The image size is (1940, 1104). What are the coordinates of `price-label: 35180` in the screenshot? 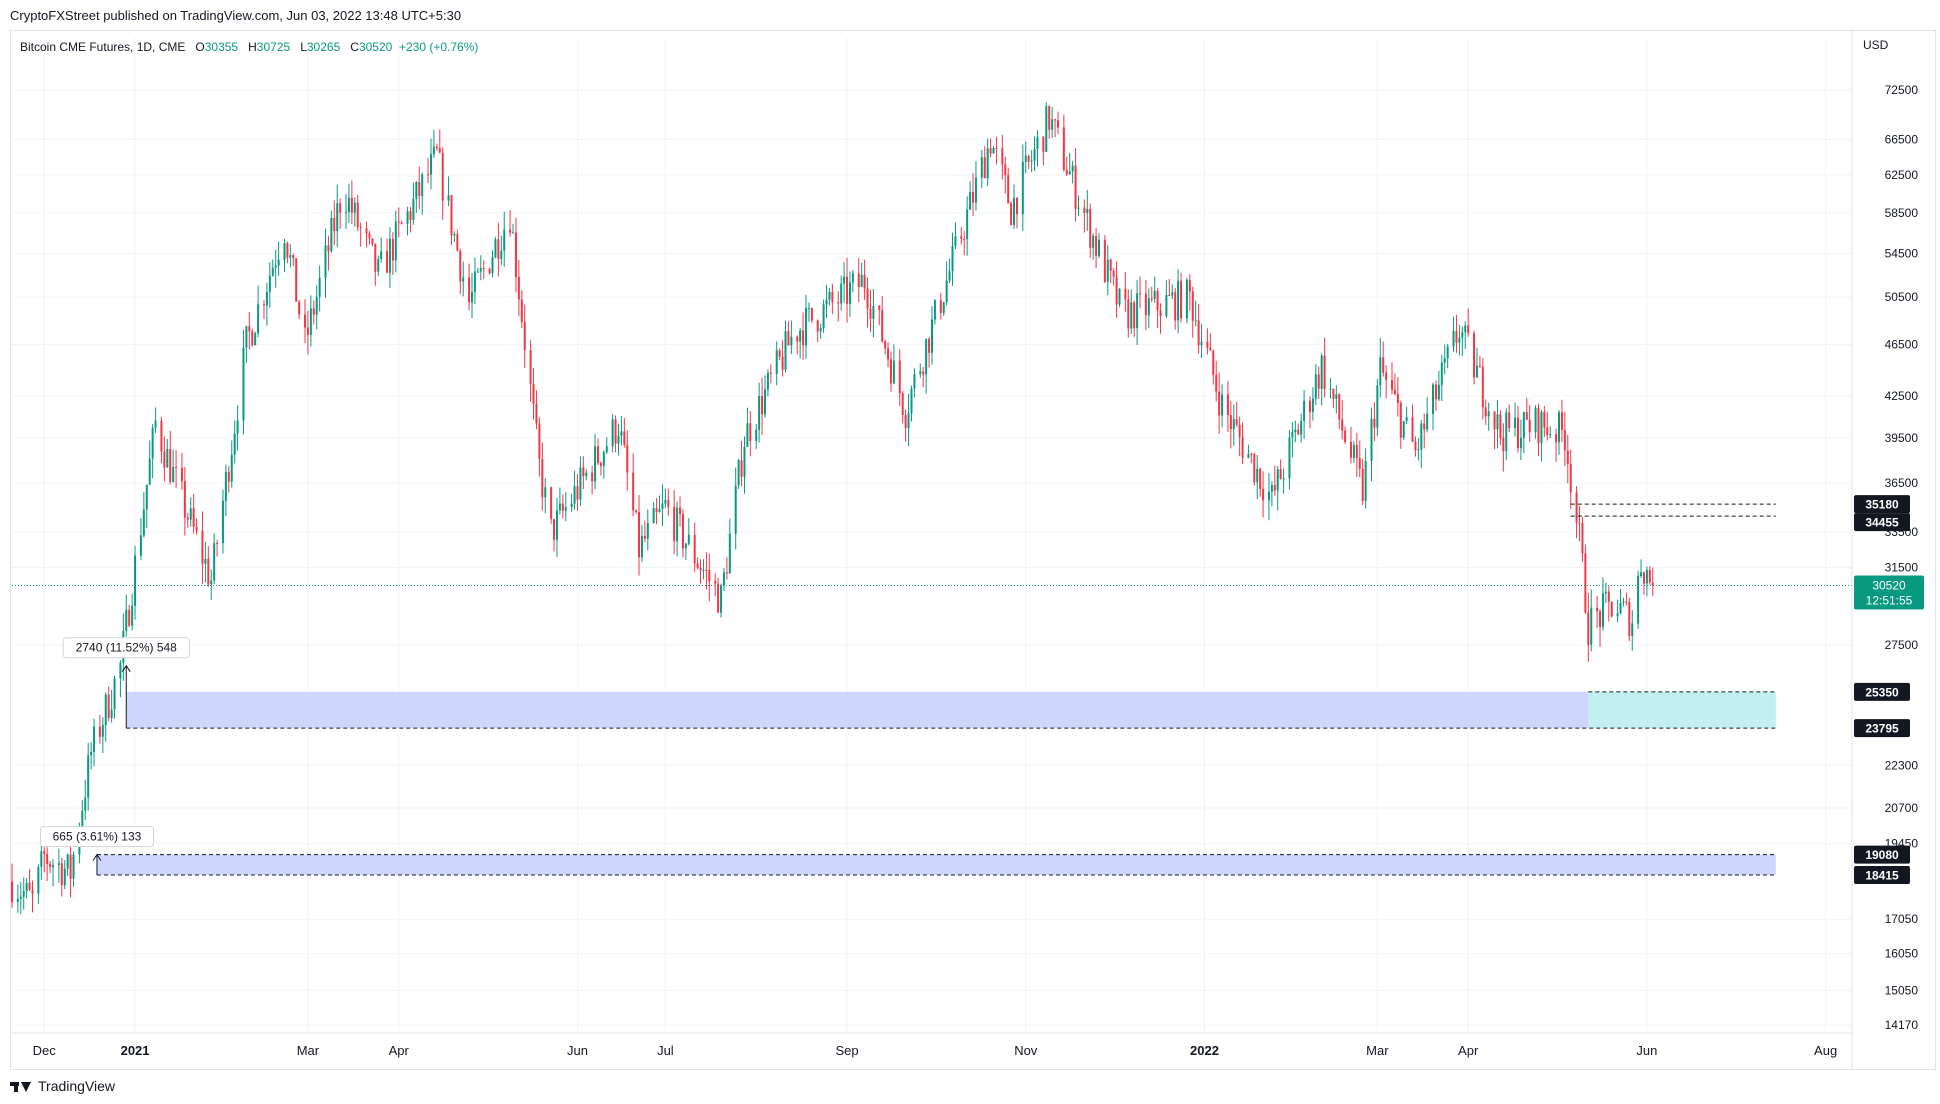 It's located at (1882, 505).